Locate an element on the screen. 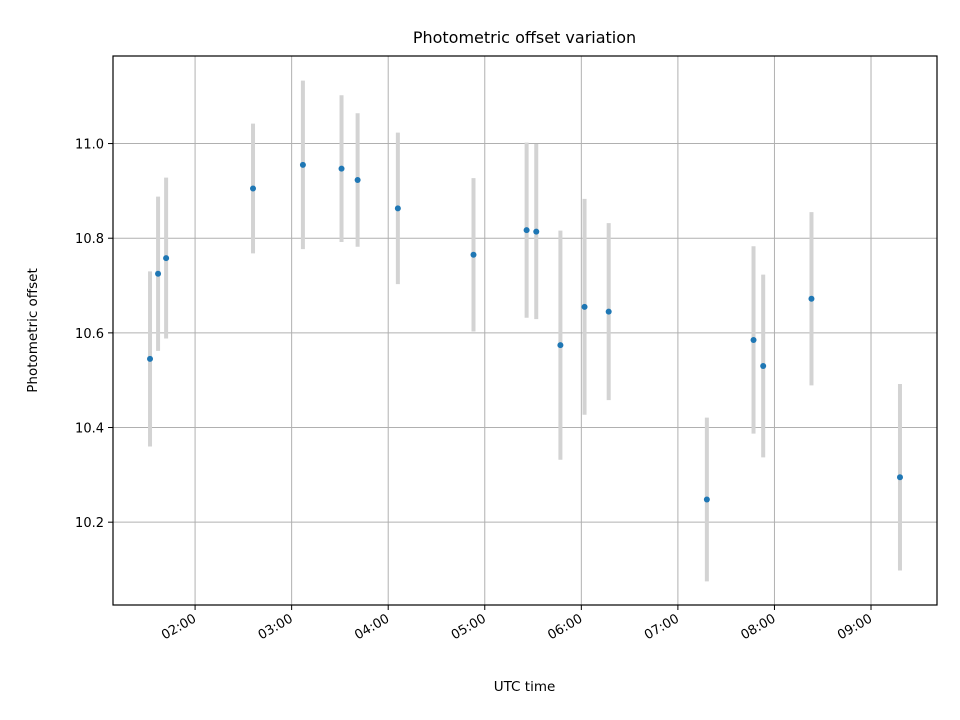  x-tick-label: 07:00 is located at coordinates (662, 627).